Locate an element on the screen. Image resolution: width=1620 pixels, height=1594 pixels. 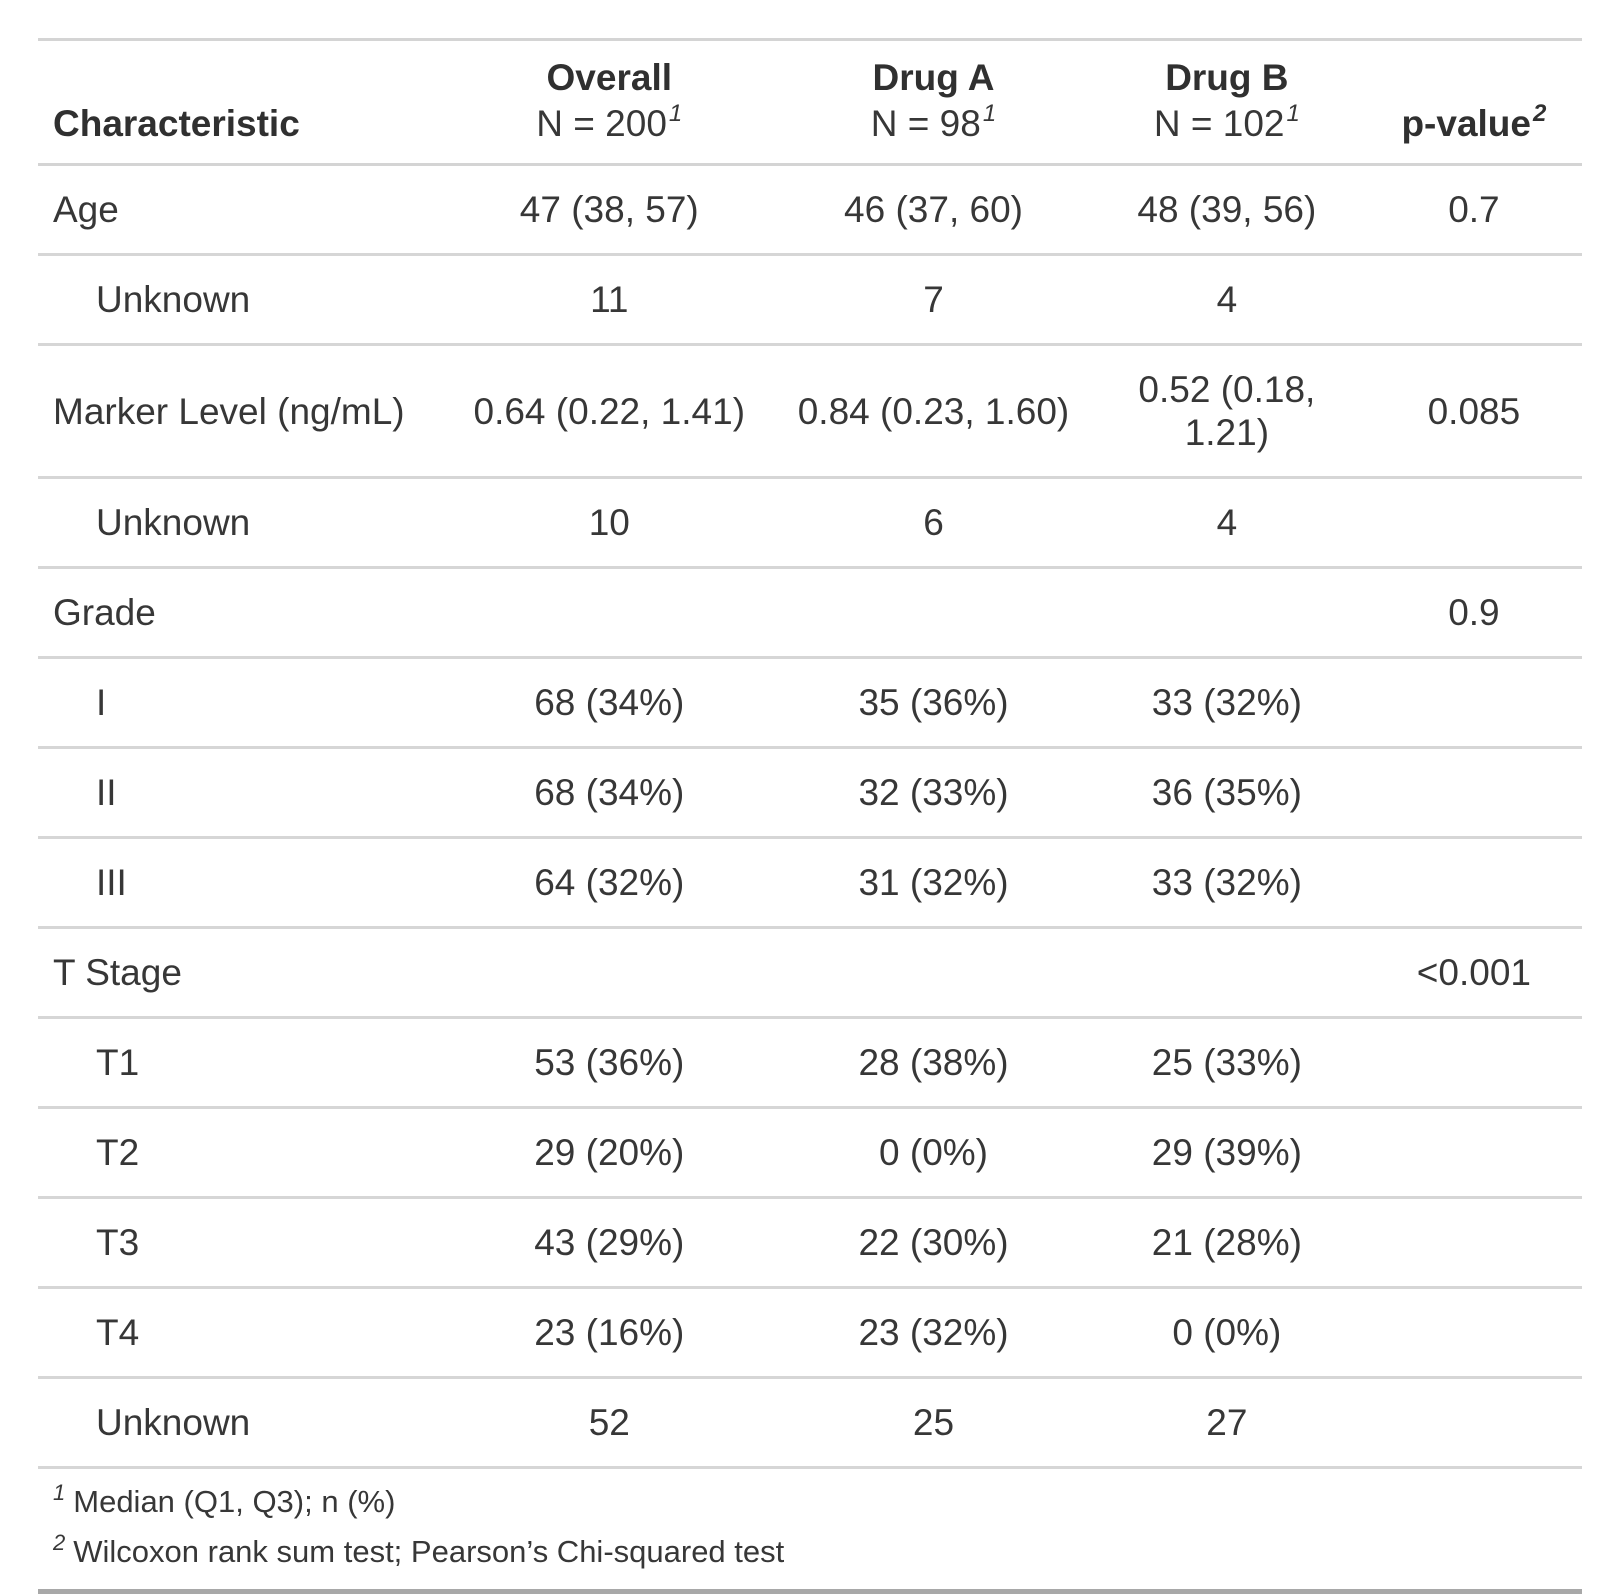
footnote-row-1: 1 Median (Q1, Q3); n (%) is located at coordinates (810, 1498).